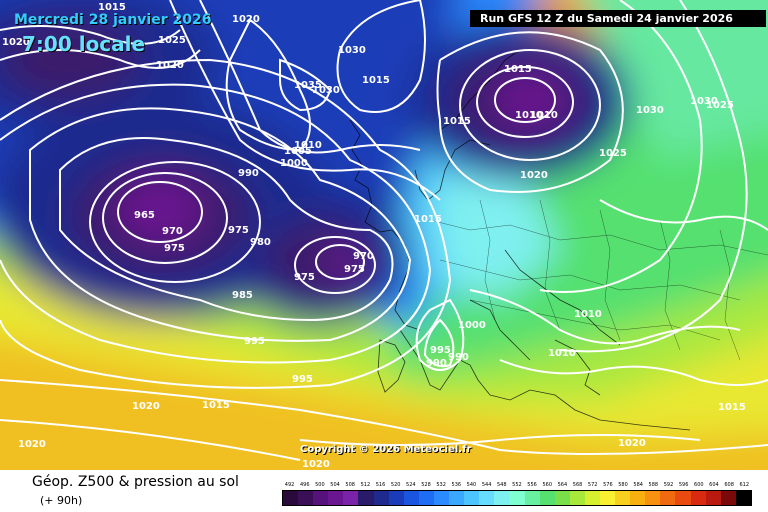  Describe the element at coordinates (714, 485) in the screenshot. I see `scale-value: 604` at that location.